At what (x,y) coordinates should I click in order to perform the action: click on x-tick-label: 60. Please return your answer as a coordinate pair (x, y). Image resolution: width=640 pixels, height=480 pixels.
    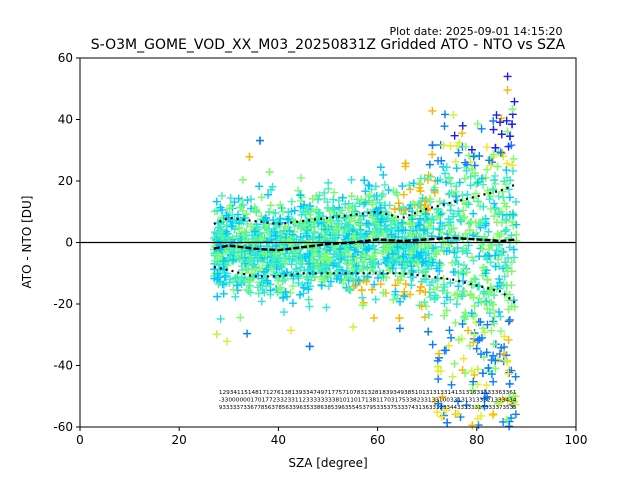
    Looking at the image, I should click on (377, 440).